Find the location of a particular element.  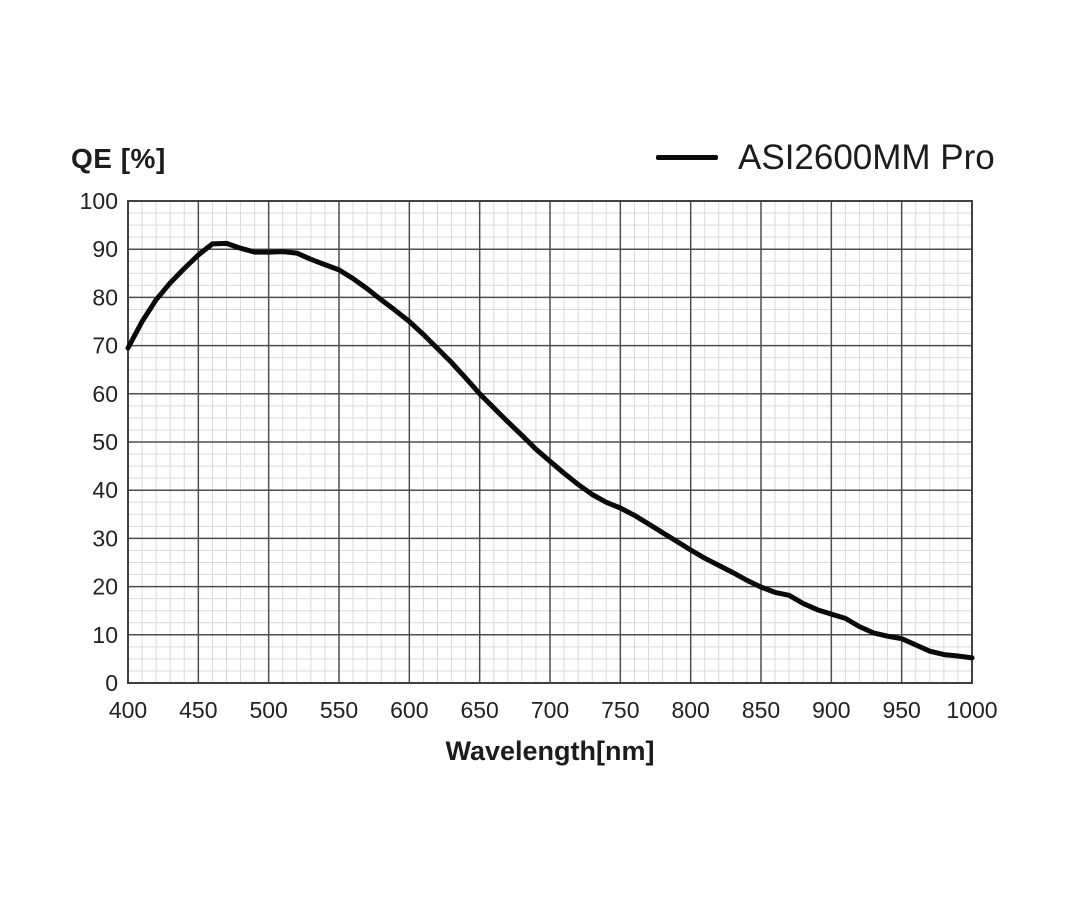

x-tick-label: 950 is located at coordinates (901, 710).